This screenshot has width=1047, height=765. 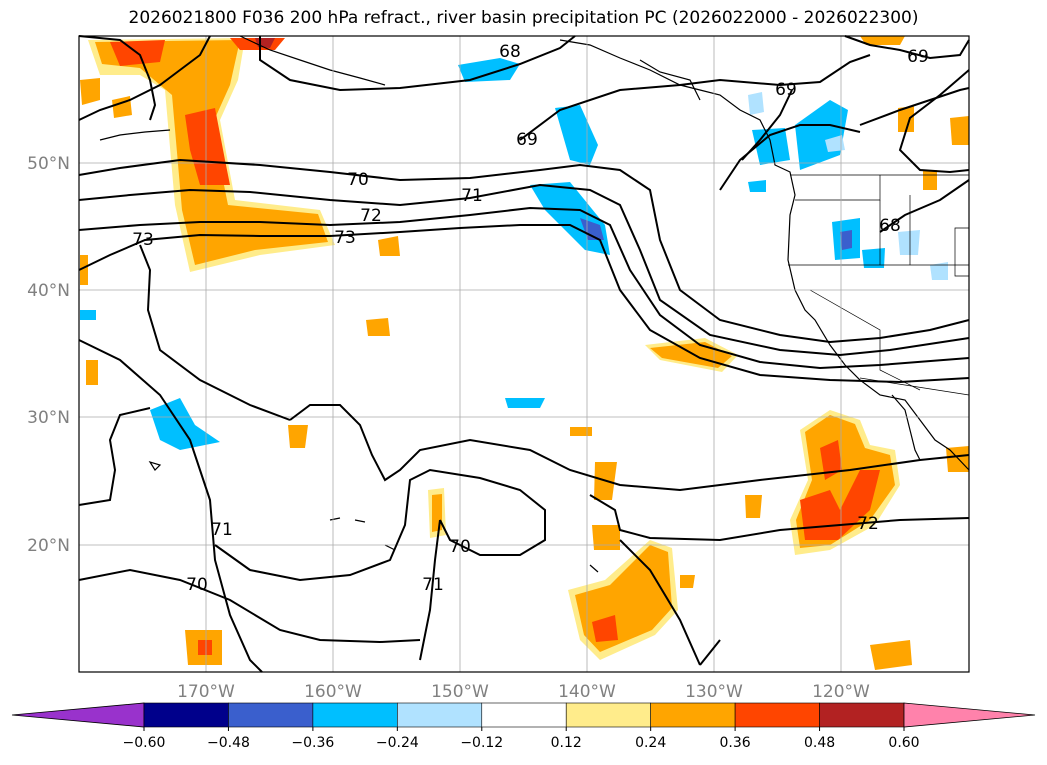 What do you see at coordinates (969, 715) in the screenshot?
I see `colorbar-extend-max` at bounding box center [969, 715].